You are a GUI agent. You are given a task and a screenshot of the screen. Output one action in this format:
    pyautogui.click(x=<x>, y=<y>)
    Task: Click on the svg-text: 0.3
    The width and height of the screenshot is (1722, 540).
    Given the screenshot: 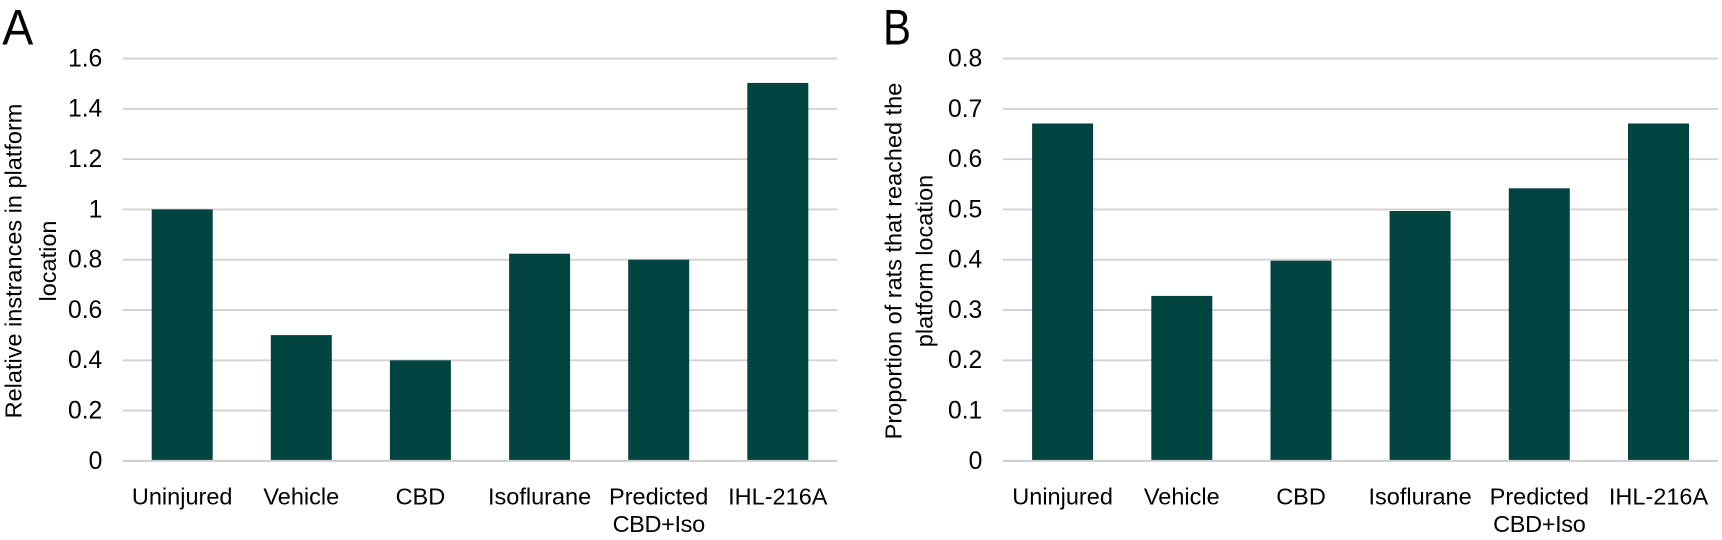 What is the action you would take?
    pyautogui.click(x=965, y=310)
    